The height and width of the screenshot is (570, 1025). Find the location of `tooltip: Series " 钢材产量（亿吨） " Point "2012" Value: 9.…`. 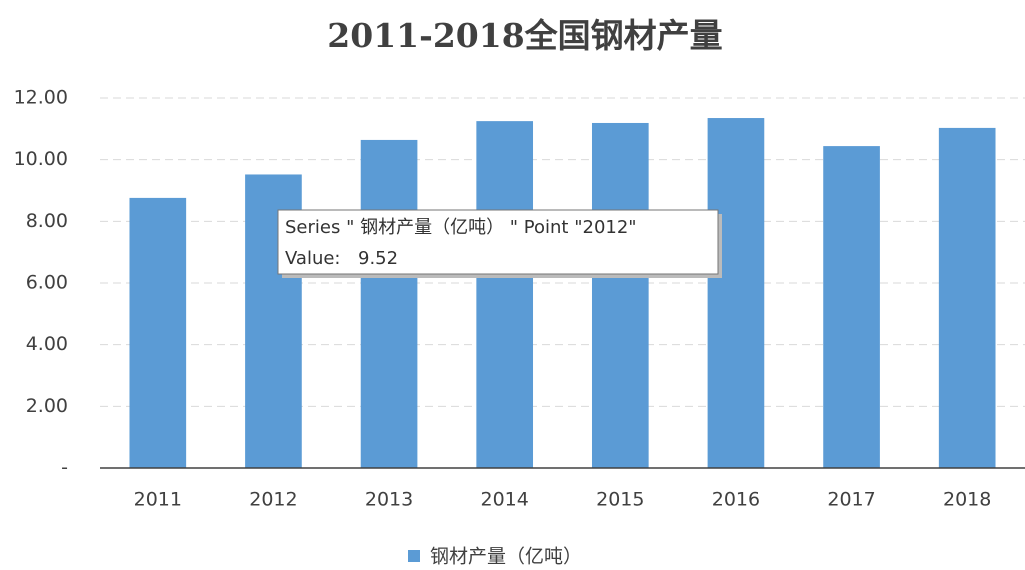

tooltip: Series " 钢材产量（亿吨） " Point "2012" Value: 9.… is located at coordinates (499, 243).